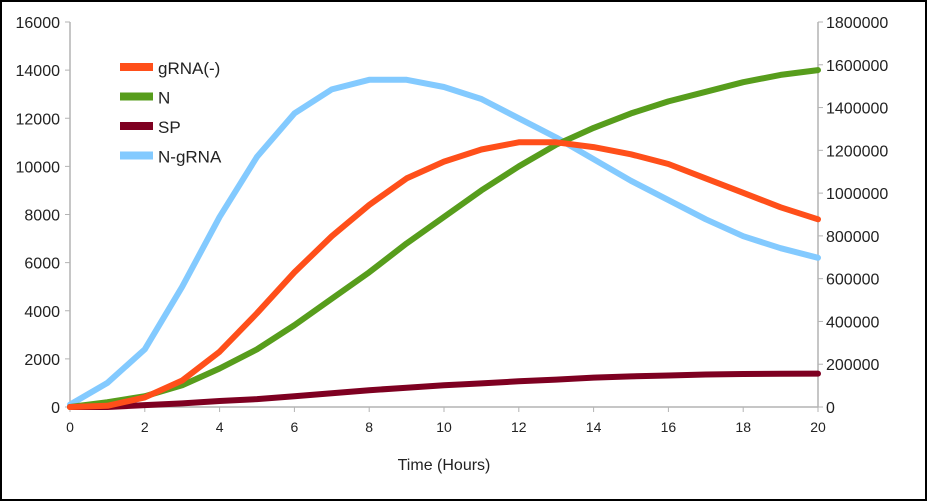 The width and height of the screenshot is (927, 501). Describe the element at coordinates (818, 427) in the screenshot. I see `x-tick-label: 20` at that location.